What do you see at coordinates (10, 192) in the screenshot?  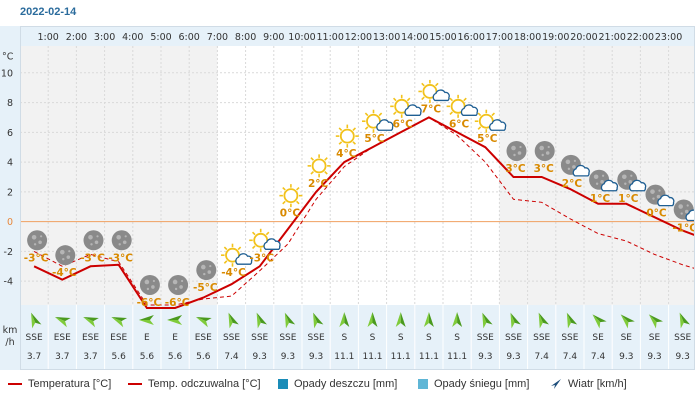 I see `y-tick-label: 2` at bounding box center [10, 192].